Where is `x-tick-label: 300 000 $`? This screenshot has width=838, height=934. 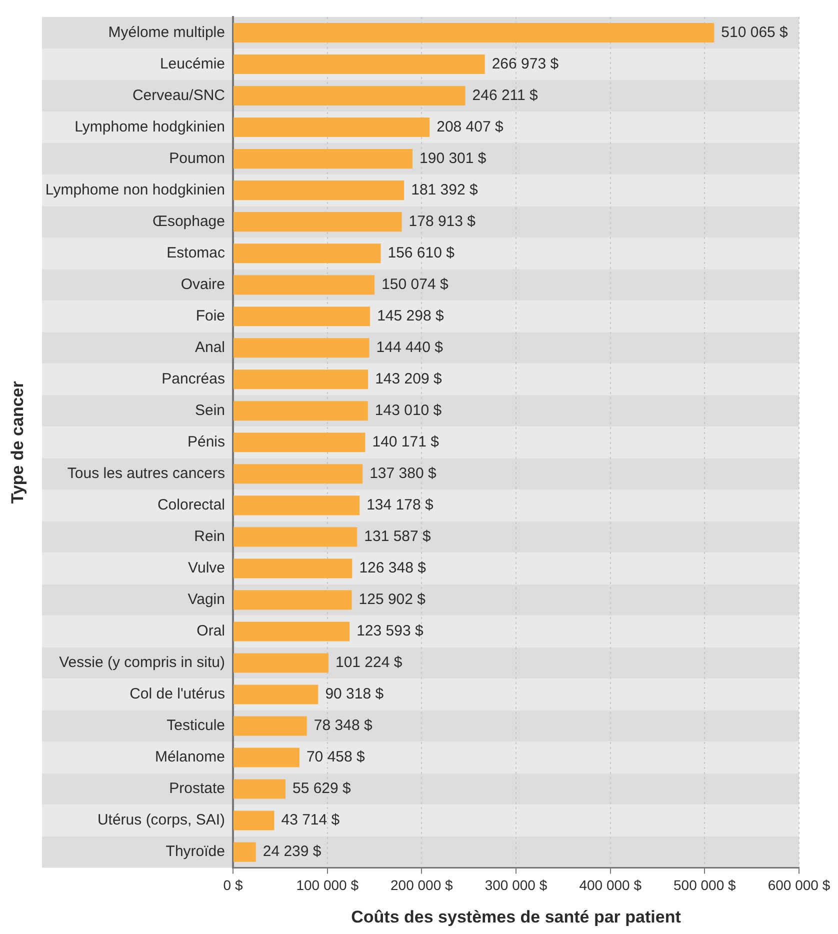 x-tick-label: 300 000 $ is located at coordinates (516, 885).